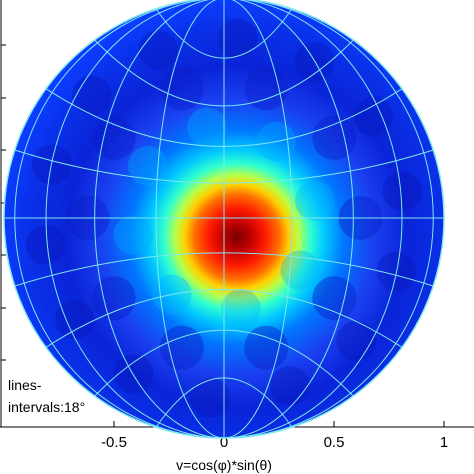 The width and height of the screenshot is (474, 474). What do you see at coordinates (3, 202) in the screenshot?
I see `y-ticks` at bounding box center [3, 202].